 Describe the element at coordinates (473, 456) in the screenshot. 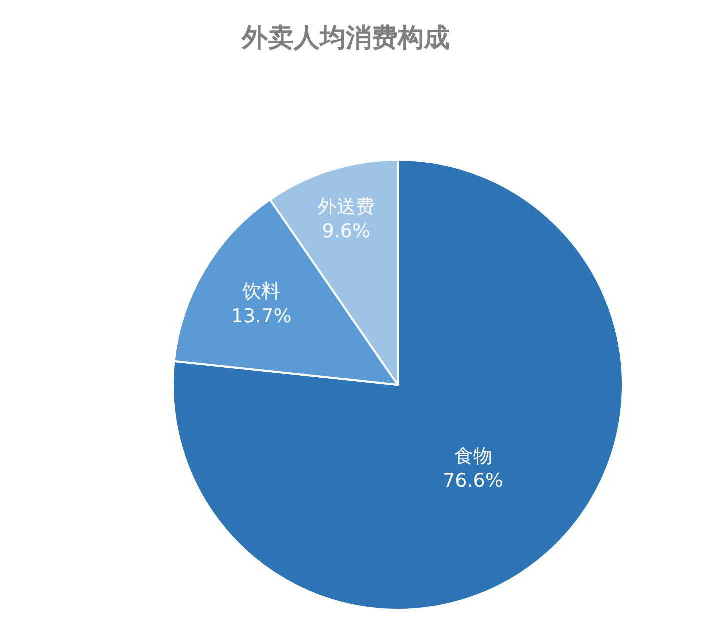

I see `slice-label: 食物` at that location.